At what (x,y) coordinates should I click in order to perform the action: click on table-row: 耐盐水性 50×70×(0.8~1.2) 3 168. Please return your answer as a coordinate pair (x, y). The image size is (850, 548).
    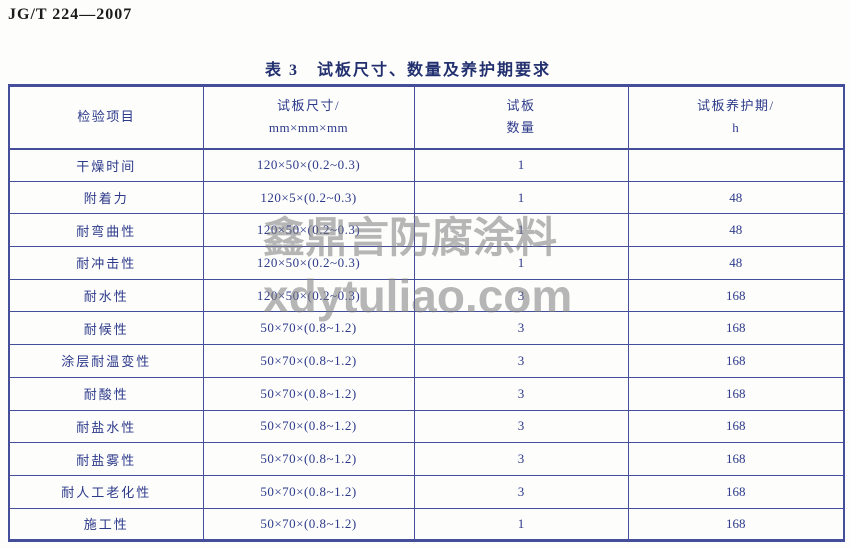
    Looking at the image, I should click on (426, 426).